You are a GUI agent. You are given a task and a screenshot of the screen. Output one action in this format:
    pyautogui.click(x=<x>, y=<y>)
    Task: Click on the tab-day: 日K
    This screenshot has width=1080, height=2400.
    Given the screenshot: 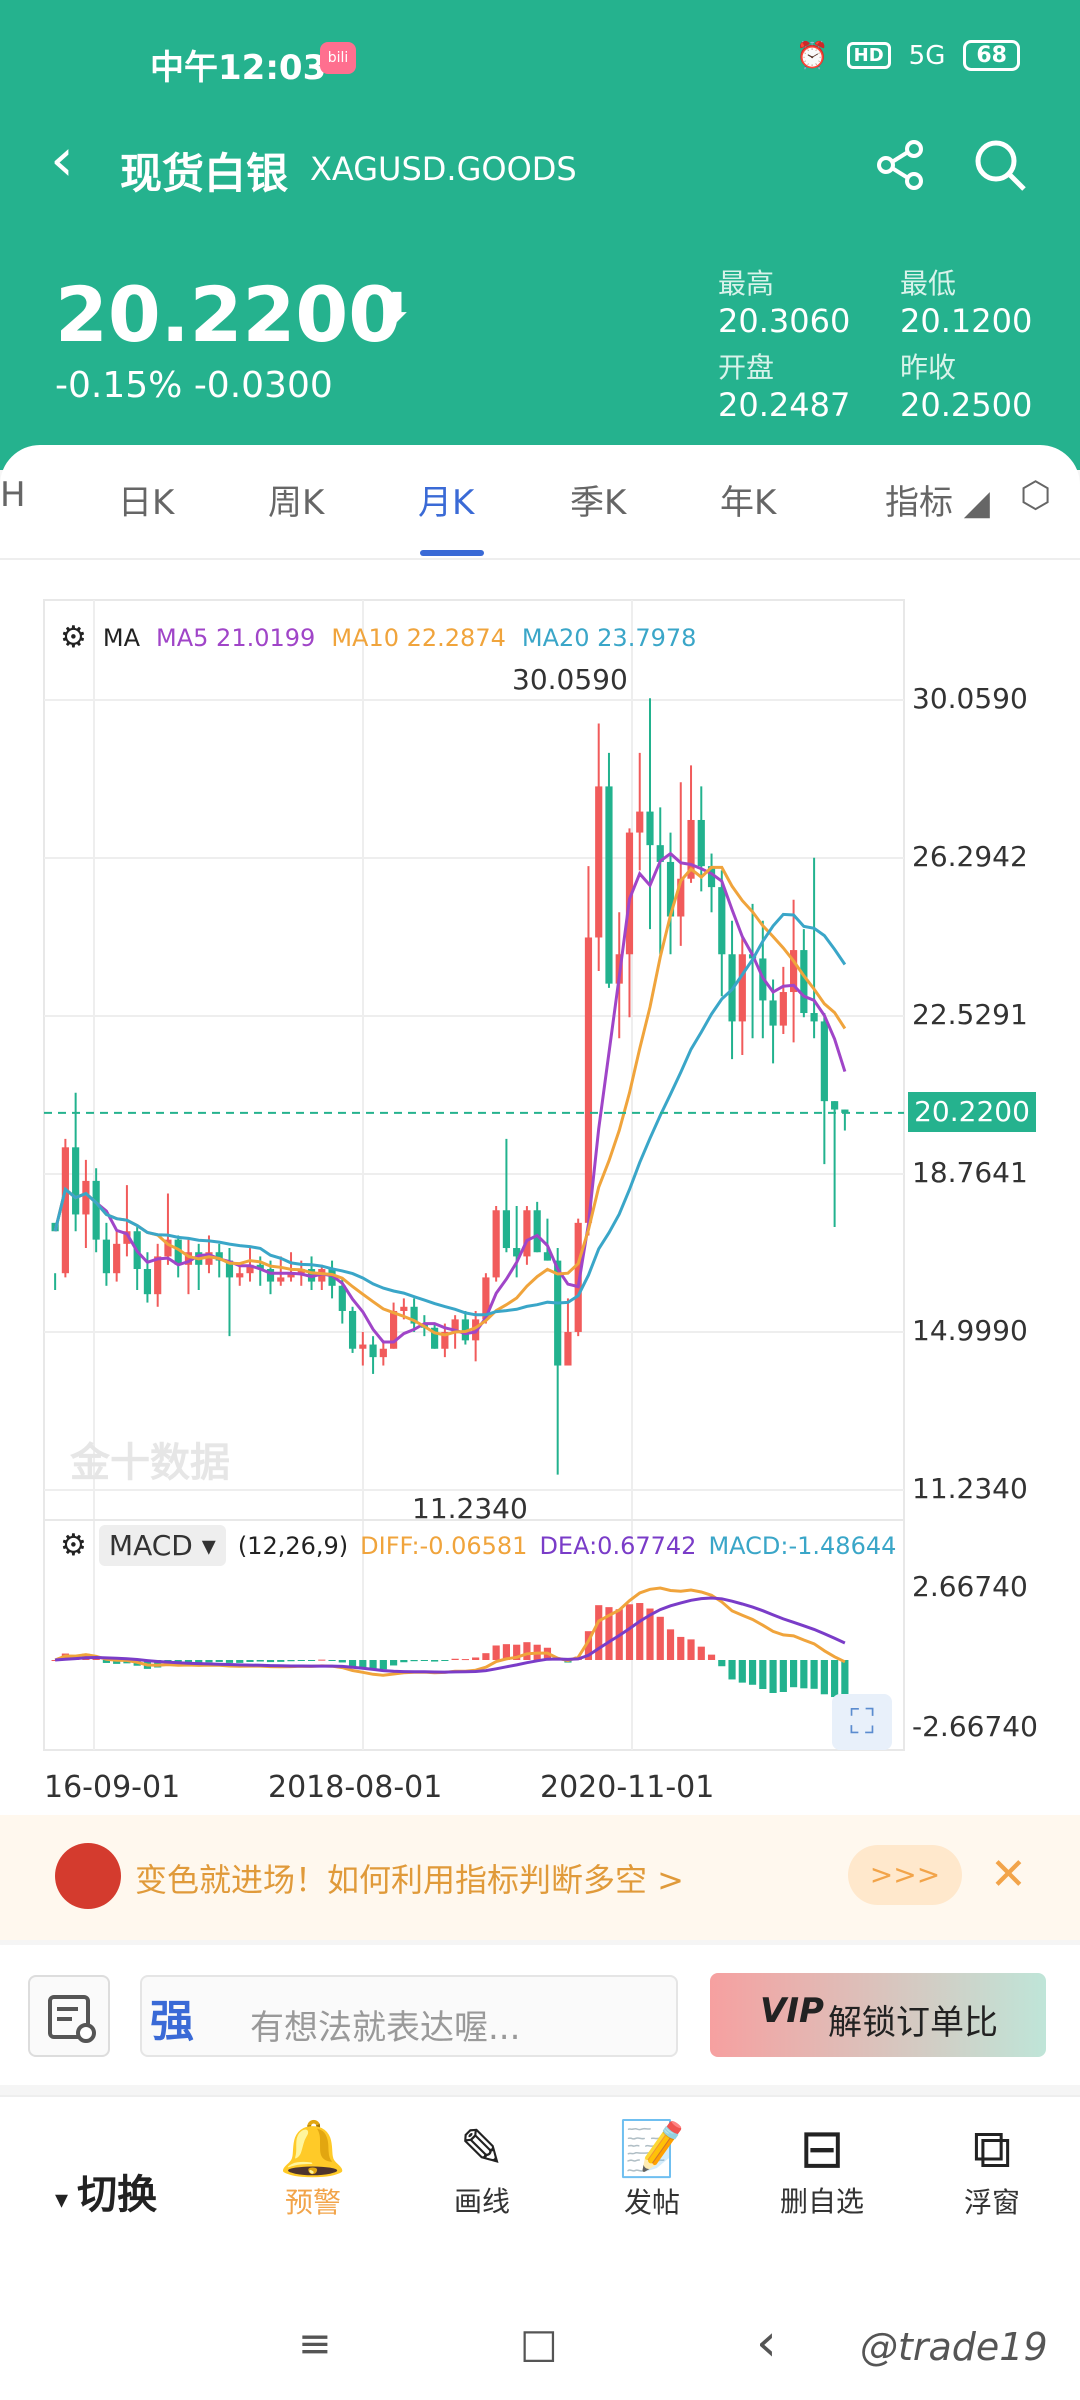 What is the action you would take?
    pyautogui.click(x=146, y=503)
    